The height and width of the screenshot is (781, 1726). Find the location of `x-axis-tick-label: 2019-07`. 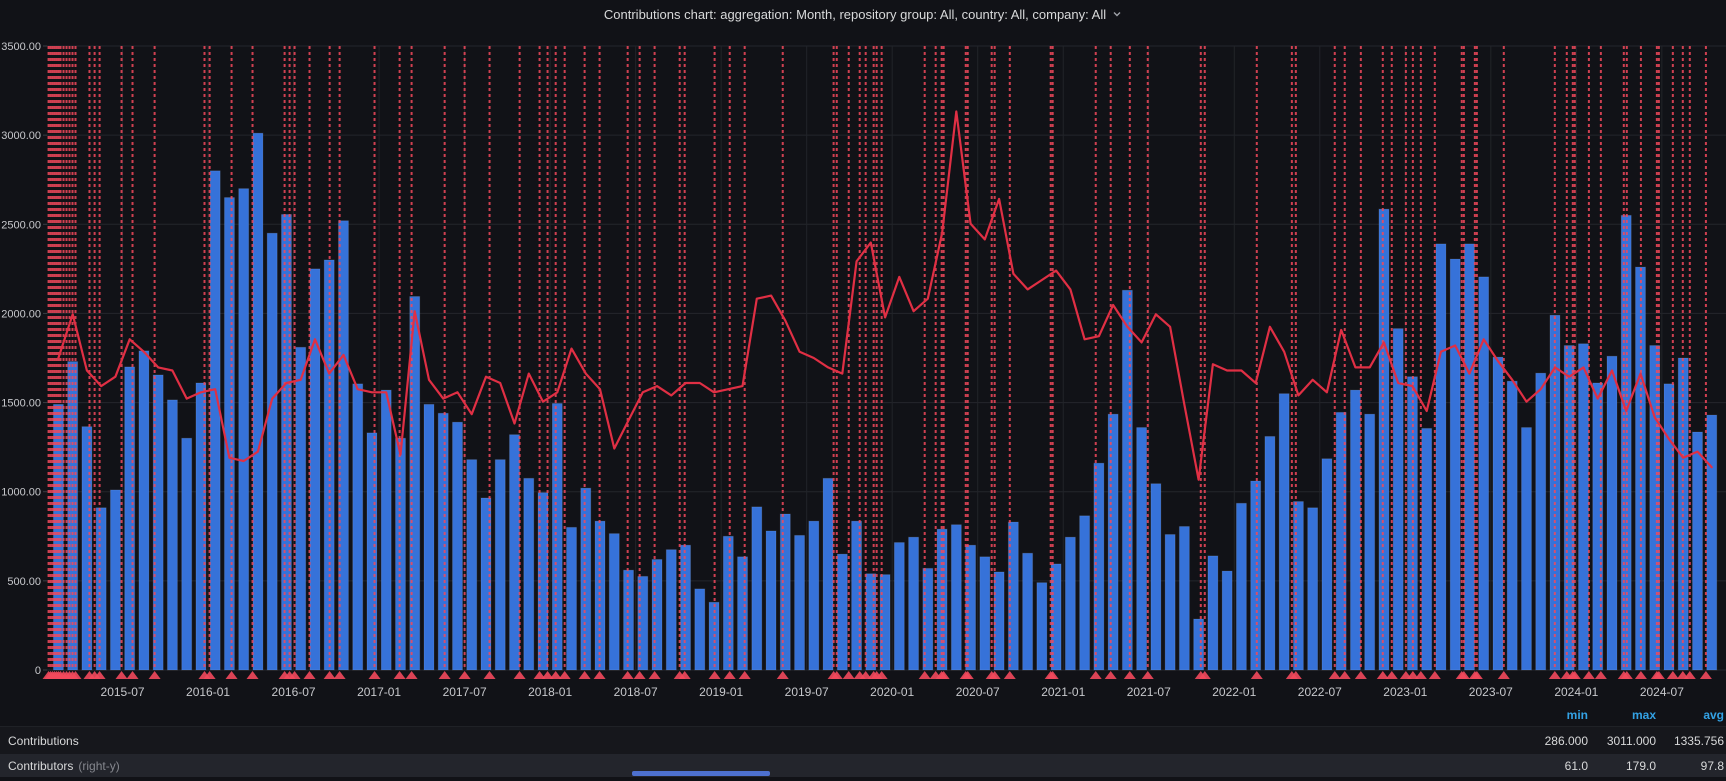

x-axis-tick-label: 2019-07 is located at coordinates (807, 692).